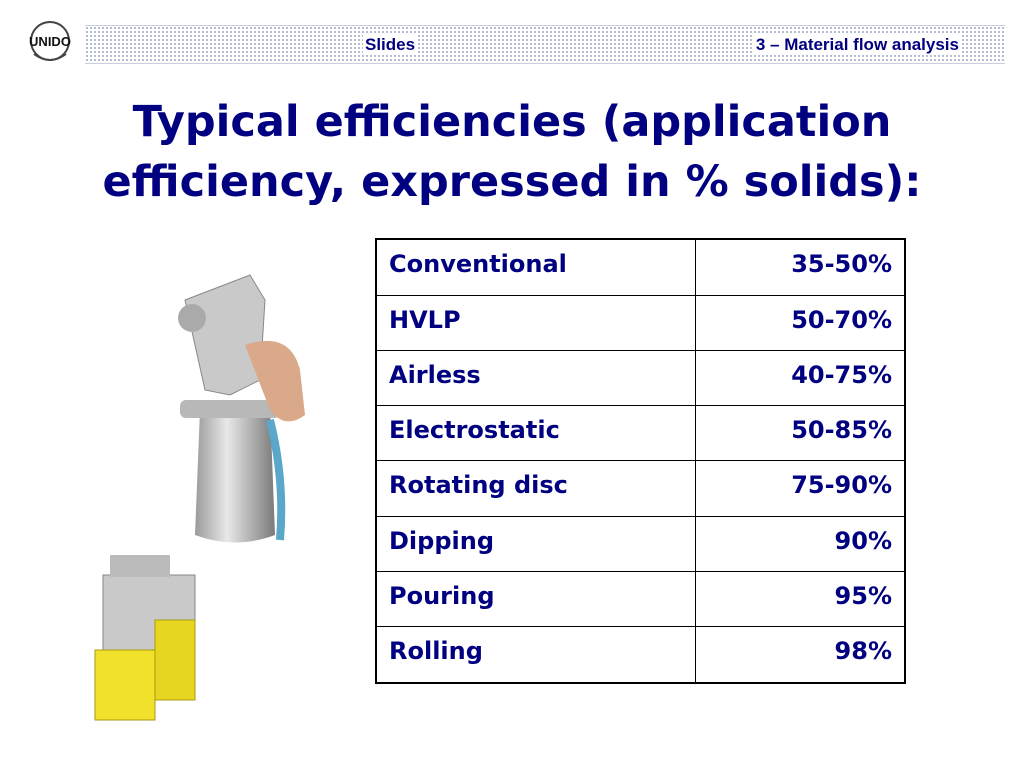 Image resolution: width=1024 pixels, height=768 pixels. Describe the element at coordinates (390, 45) in the screenshot. I see `header-left: Slides` at that location.